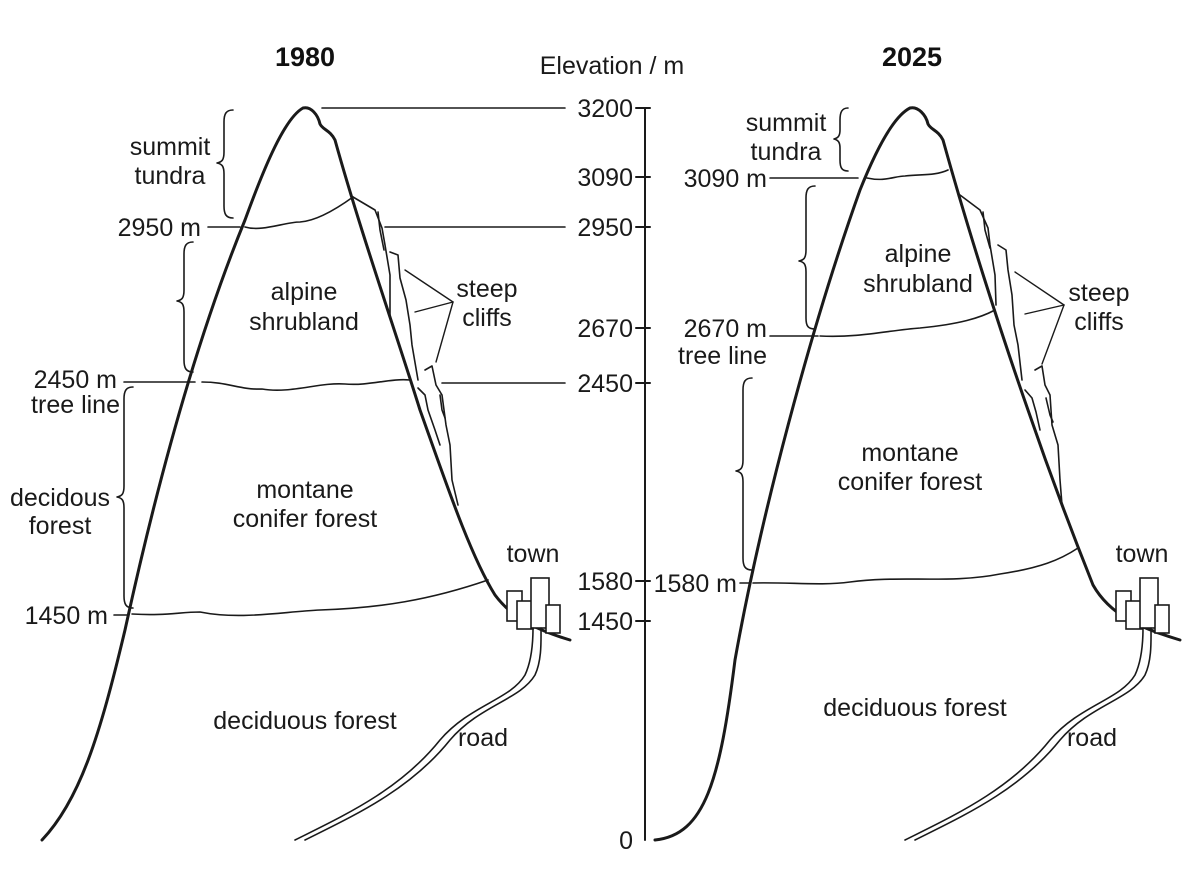  I want to click on elevation-label: 3090 m, so click(725, 179).